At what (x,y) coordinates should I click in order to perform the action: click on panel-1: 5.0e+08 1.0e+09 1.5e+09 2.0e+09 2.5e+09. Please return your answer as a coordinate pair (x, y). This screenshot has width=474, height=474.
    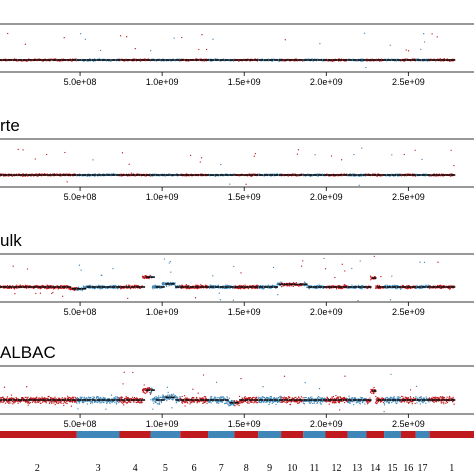
    Looking at the image, I should click on (237, 55).